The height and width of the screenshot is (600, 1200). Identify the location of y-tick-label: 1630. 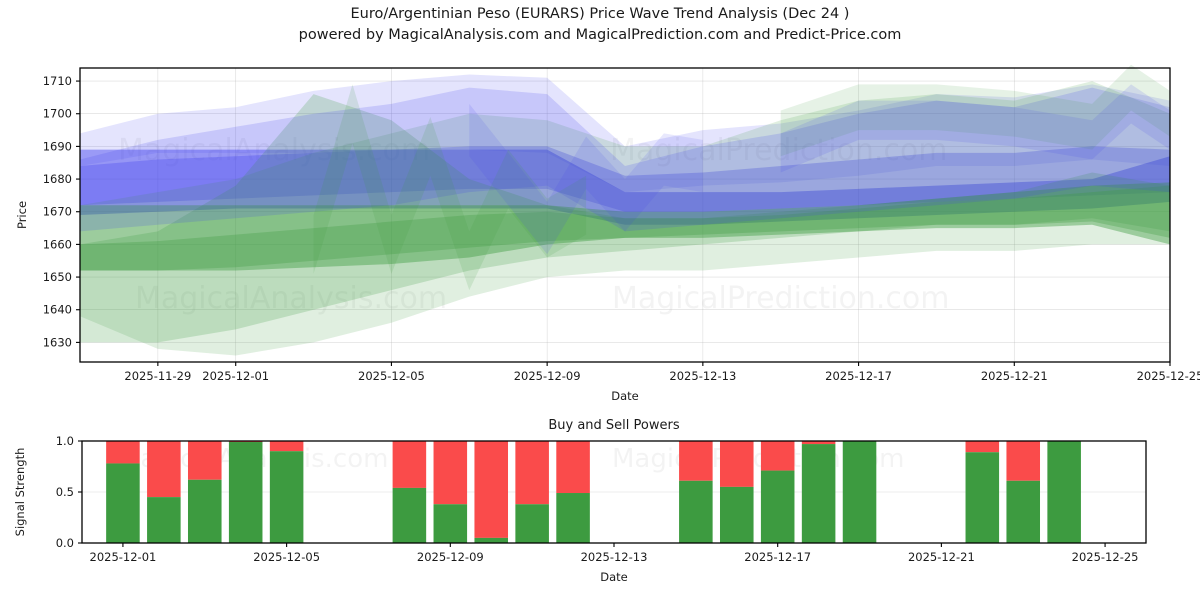
(57, 342).